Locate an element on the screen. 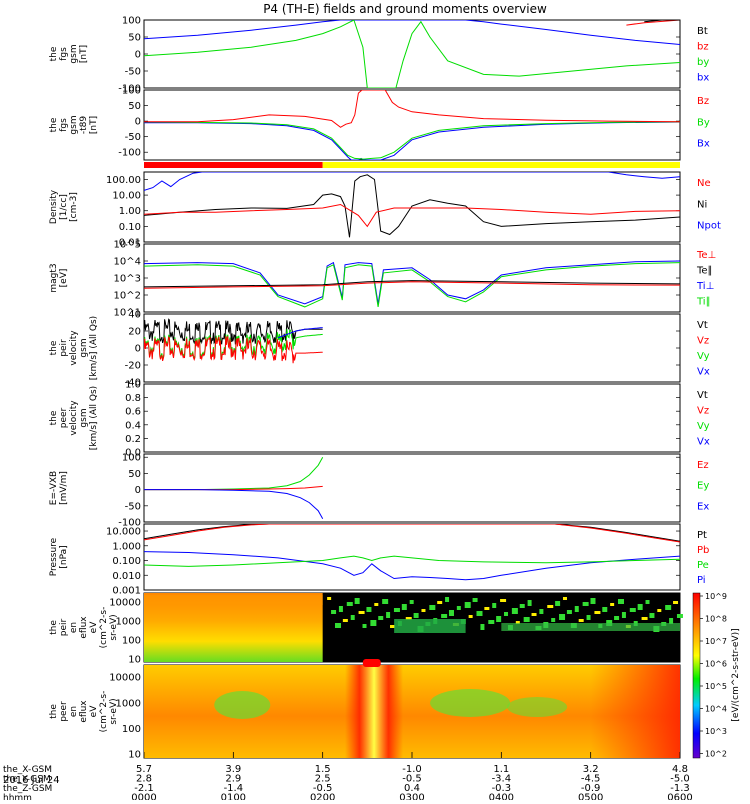  ylabel-line: the is located at coordinates (54, 711).